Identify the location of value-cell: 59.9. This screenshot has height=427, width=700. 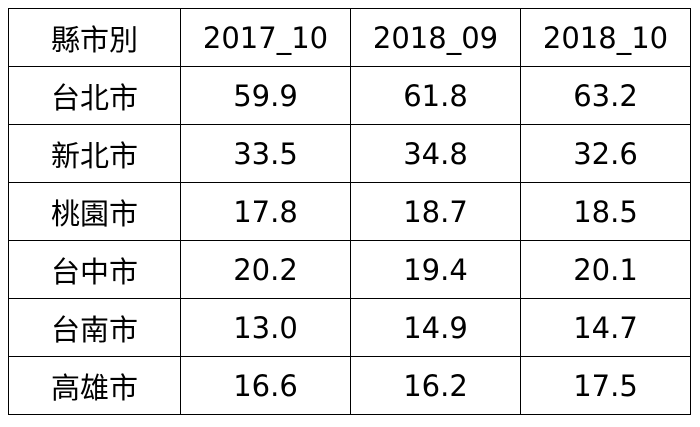
(265, 95).